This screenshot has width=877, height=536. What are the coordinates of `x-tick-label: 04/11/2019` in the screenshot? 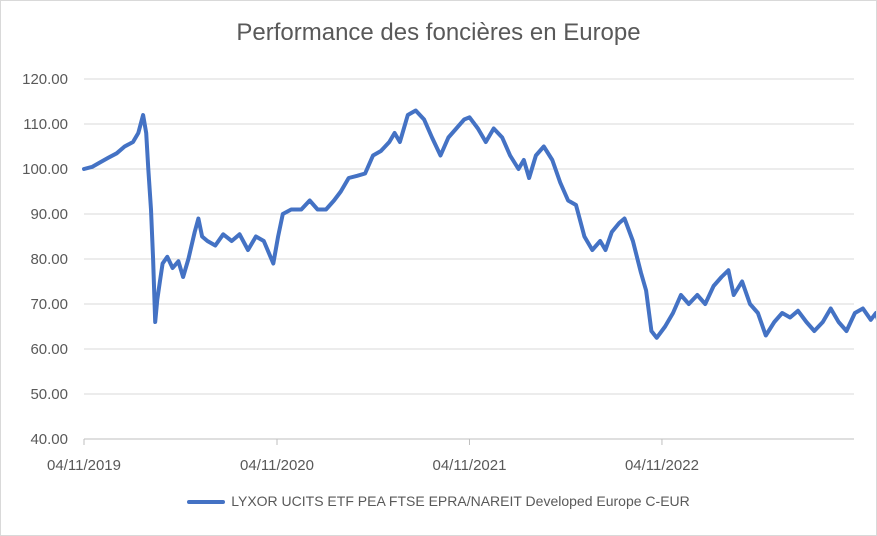 It's located at (84, 465).